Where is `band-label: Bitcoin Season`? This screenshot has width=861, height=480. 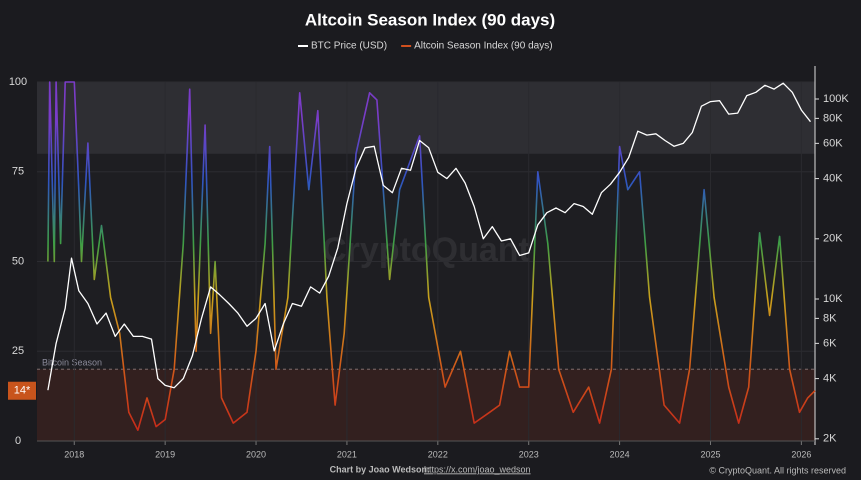
band-label: Bitcoin Season is located at coordinates (72, 363).